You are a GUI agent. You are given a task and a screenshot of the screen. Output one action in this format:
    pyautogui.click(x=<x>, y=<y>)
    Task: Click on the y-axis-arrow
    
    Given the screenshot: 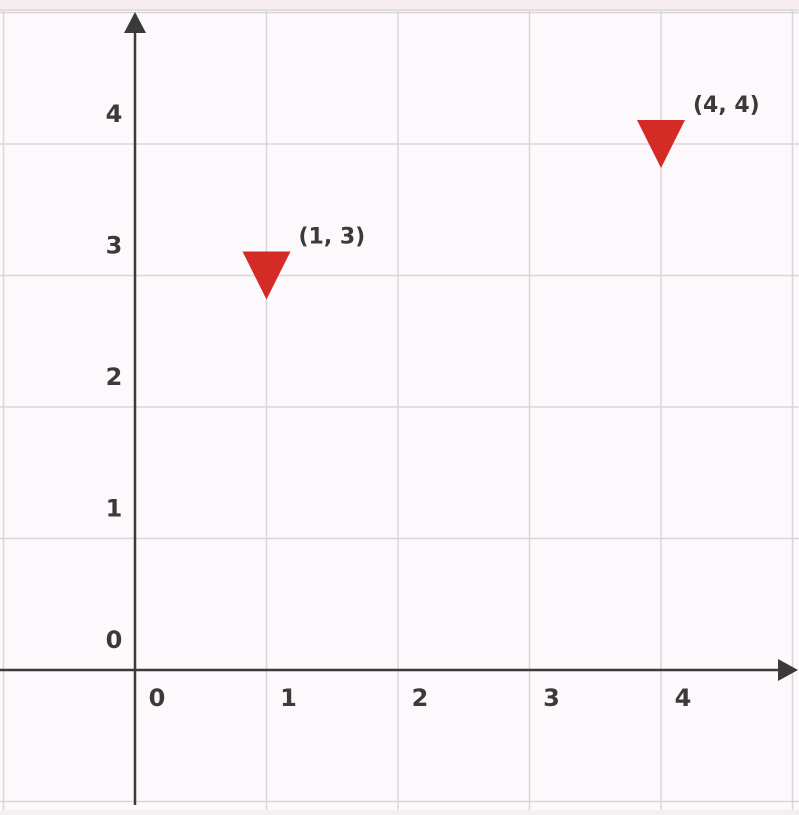 What is the action you would take?
    pyautogui.click(x=135, y=22)
    